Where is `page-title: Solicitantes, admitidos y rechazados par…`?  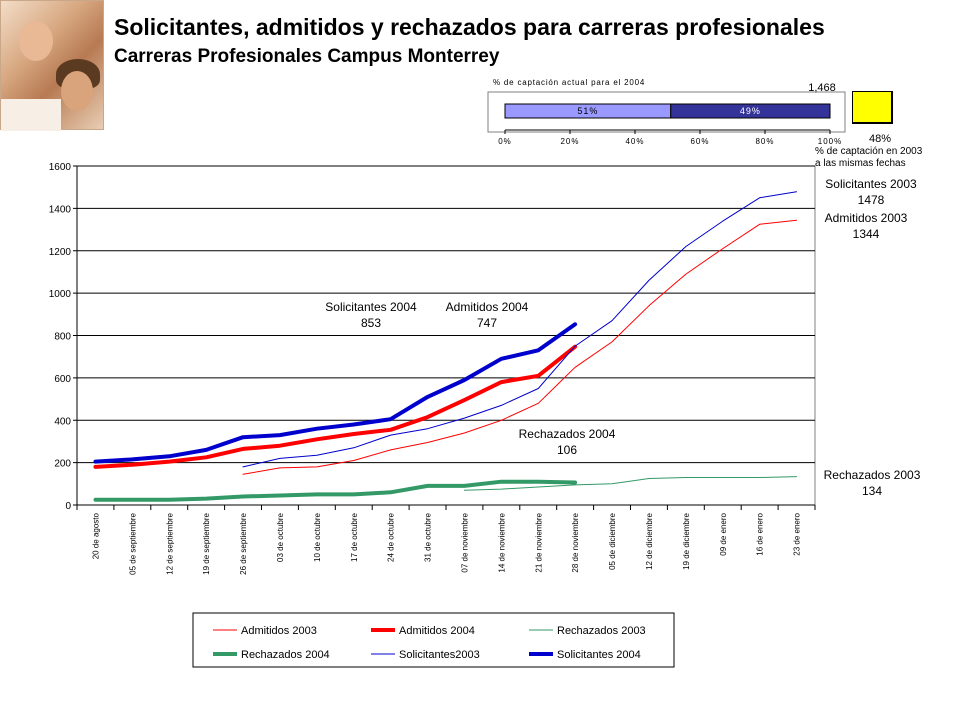 page-title: Solicitantes, admitidos y rechazados par… is located at coordinates (469, 27).